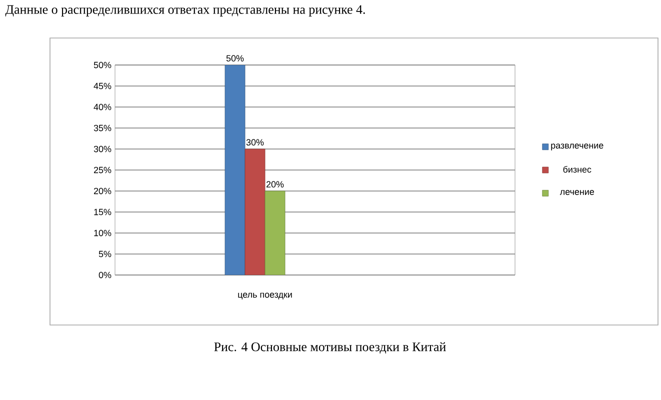 This screenshot has width=661, height=400. I want to click on y-tick-label: 20%, so click(103, 191).